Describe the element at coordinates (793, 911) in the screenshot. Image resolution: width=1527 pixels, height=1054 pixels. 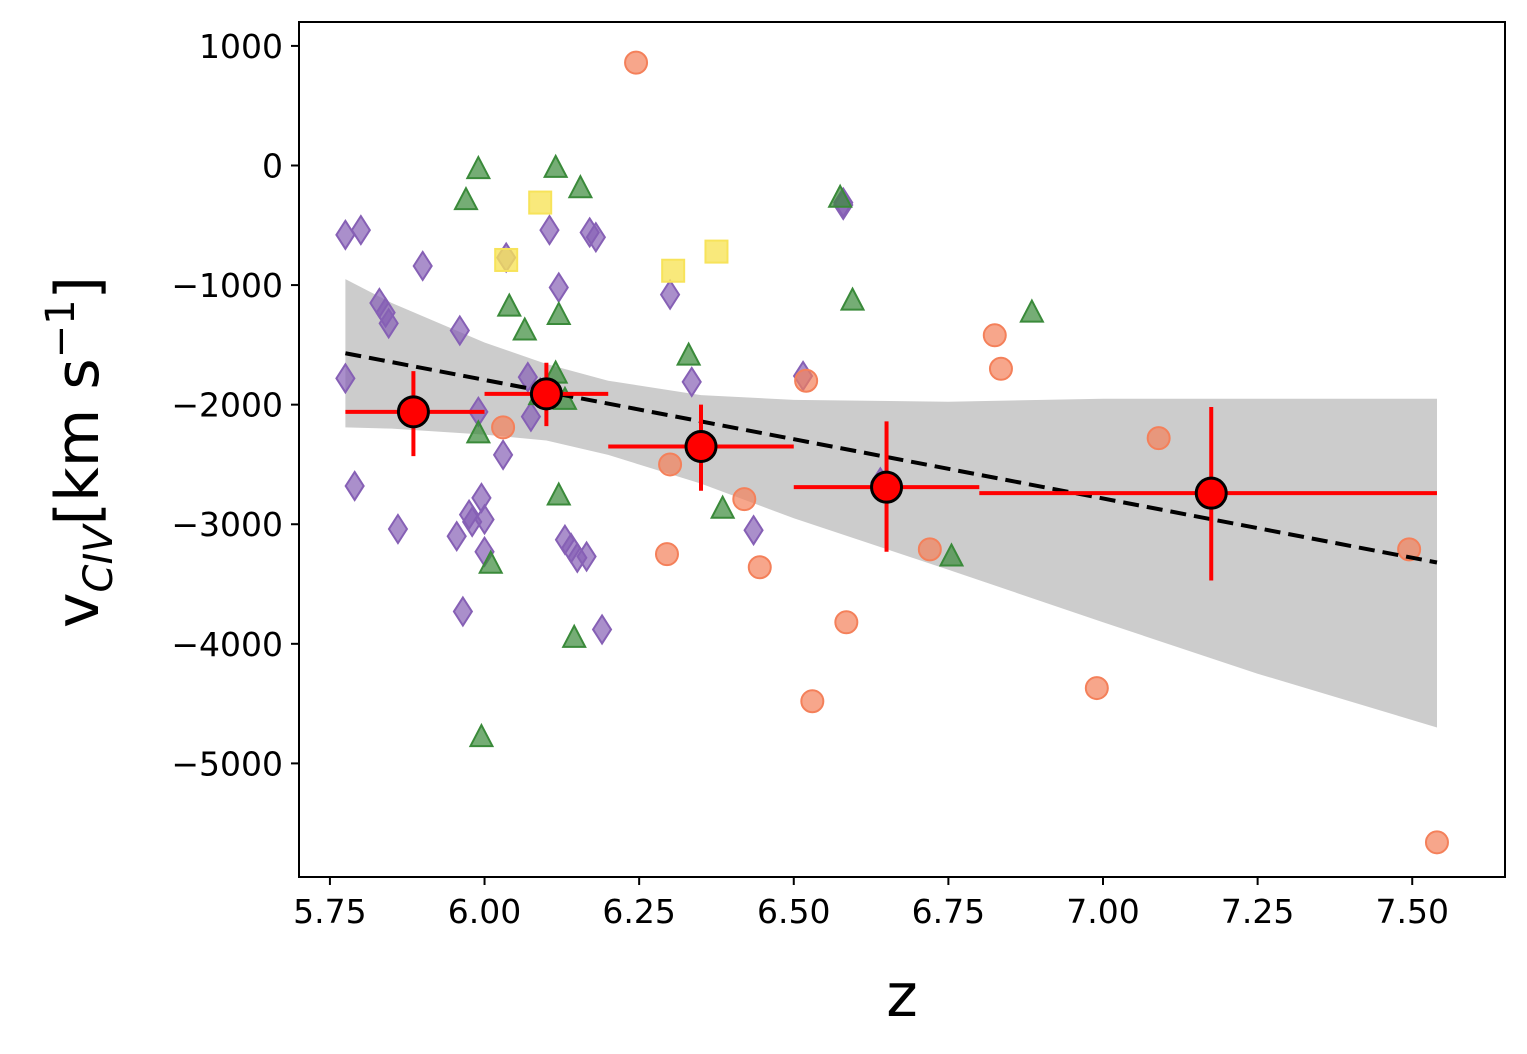
I see `x-tick-label: 6.50` at that location.